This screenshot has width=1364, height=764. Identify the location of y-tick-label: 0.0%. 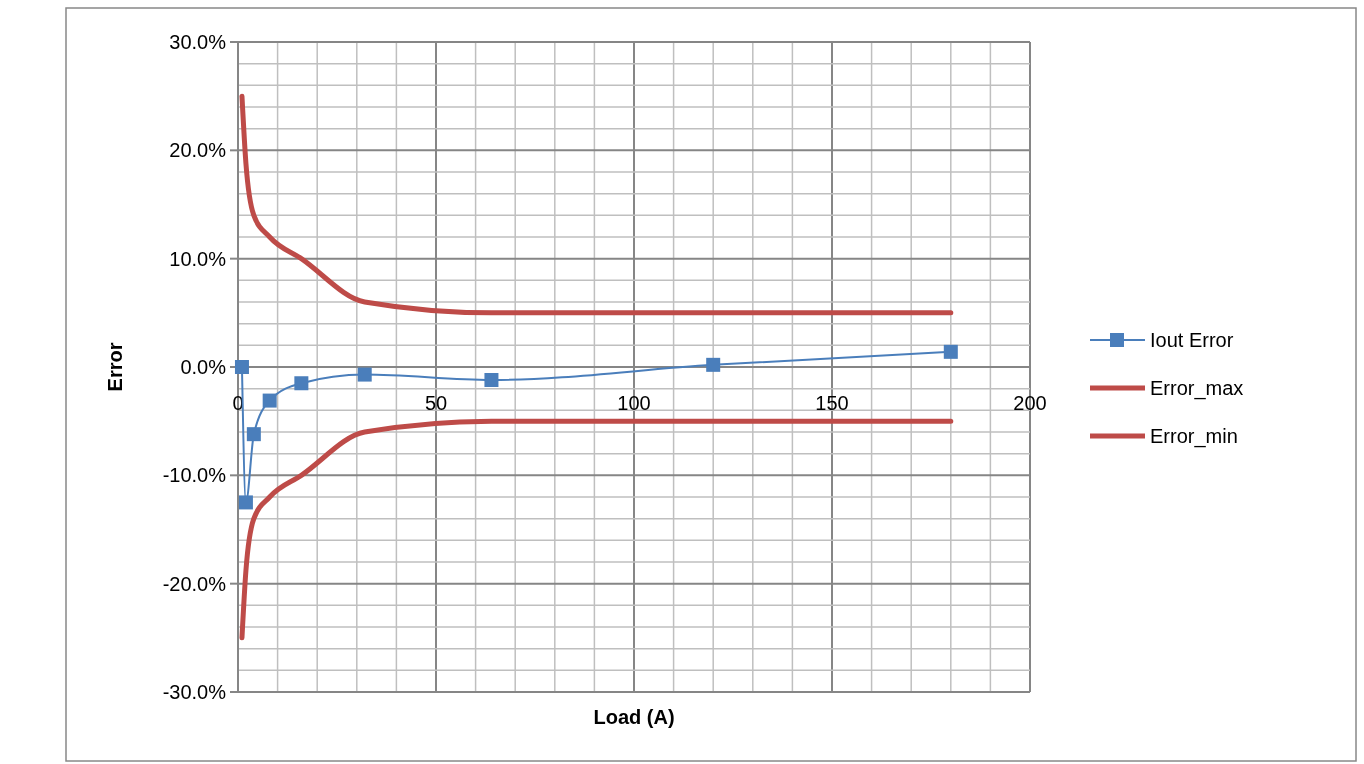
(203, 367).